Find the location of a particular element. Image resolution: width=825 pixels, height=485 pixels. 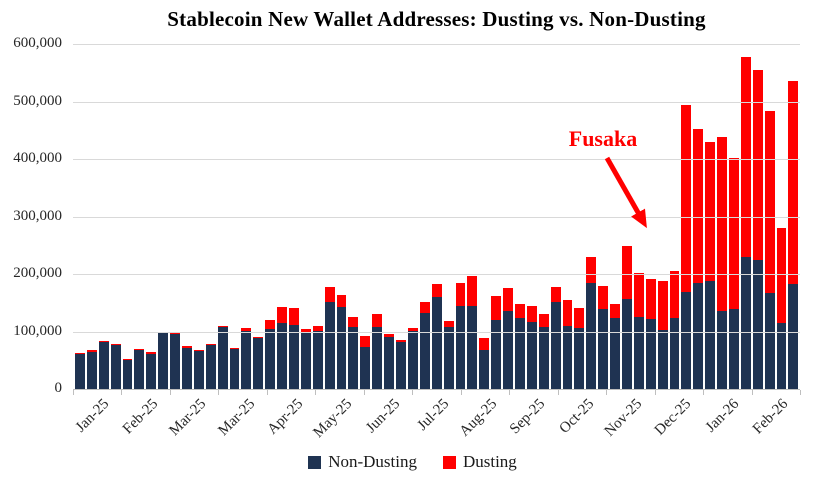

legend-label-dusting: Dusting is located at coordinates (489, 461).